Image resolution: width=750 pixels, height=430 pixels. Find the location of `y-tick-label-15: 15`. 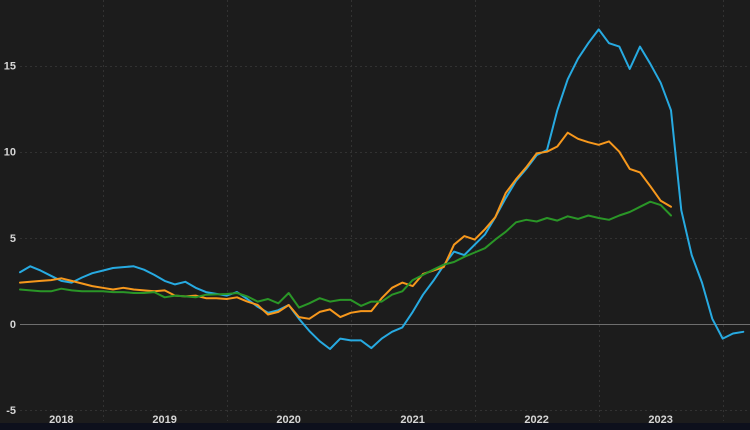

y-tick-label-15: 15 is located at coordinates (10, 67).